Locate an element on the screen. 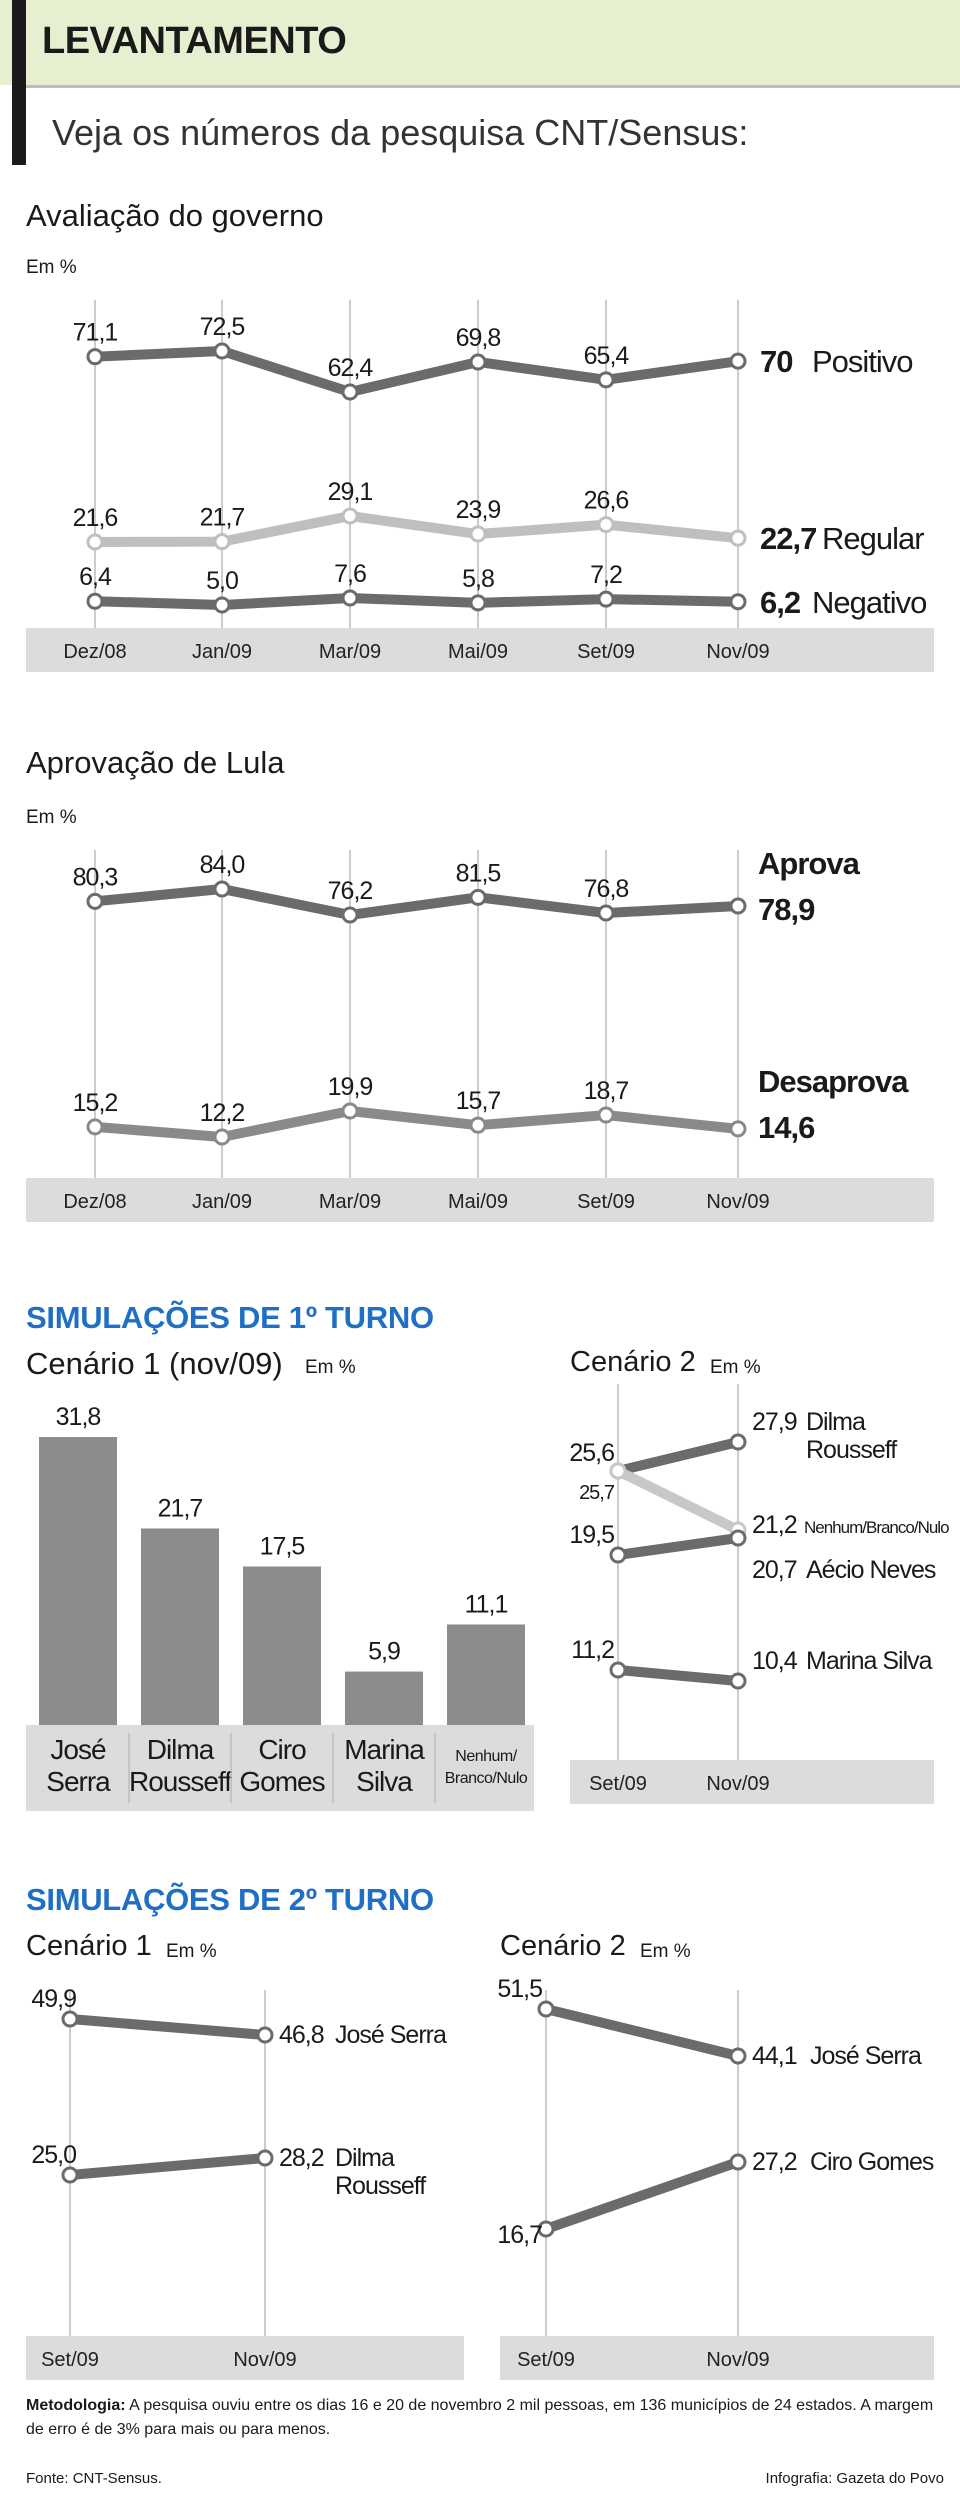 The image size is (960, 2505). unit-label-turno1-c1: Em % is located at coordinates (330, 1367).